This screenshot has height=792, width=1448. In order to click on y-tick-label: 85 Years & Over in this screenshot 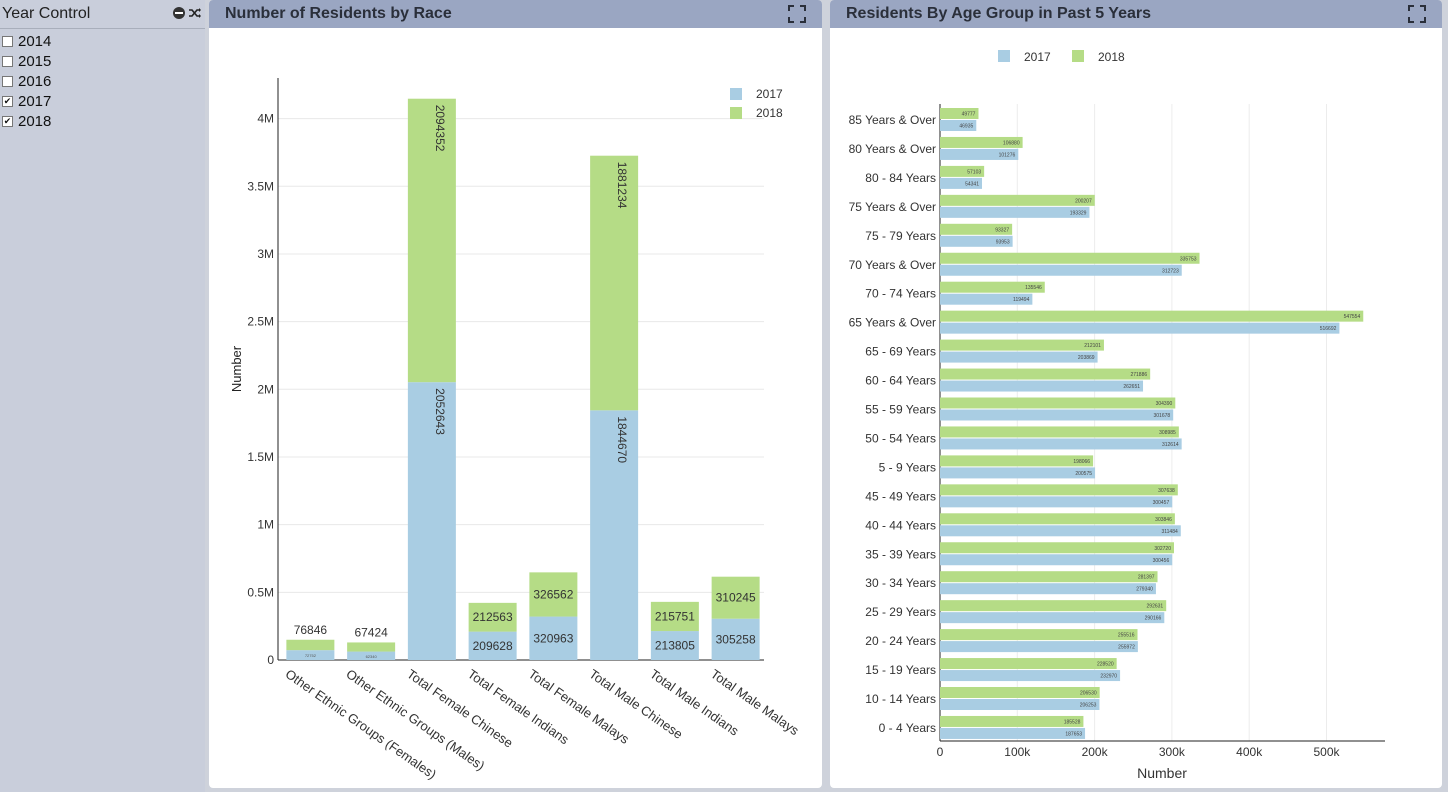, I will do `click(892, 120)`.